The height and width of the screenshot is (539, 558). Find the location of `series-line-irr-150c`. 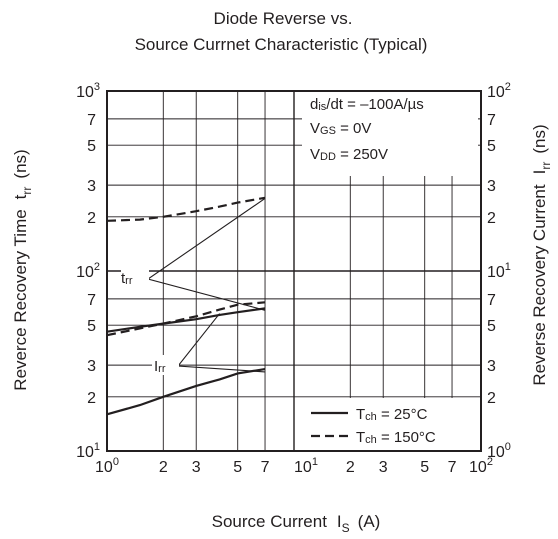

series-line-irr-150c is located at coordinates (186, 319).